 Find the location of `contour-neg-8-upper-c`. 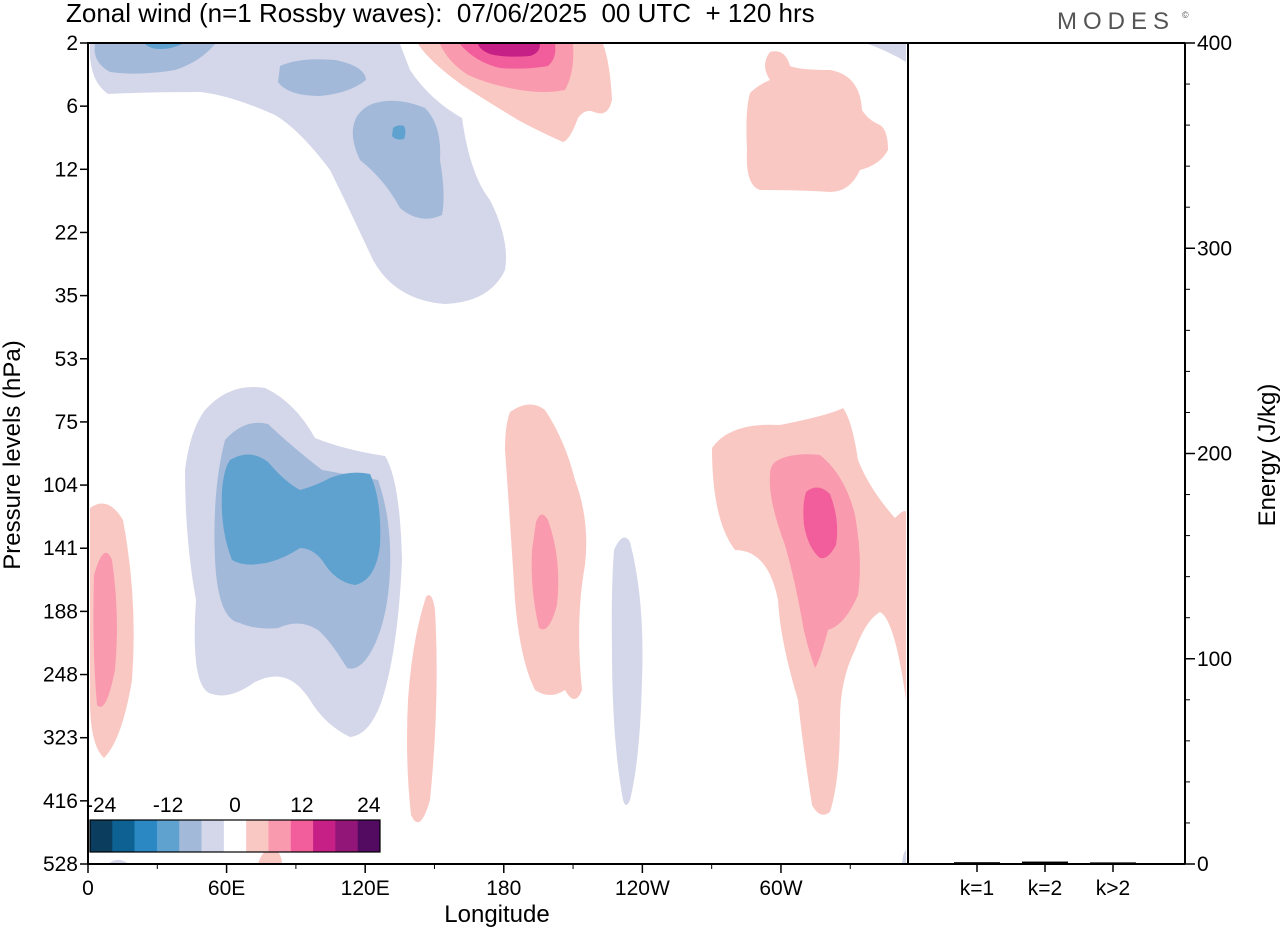

contour-neg-8-upper-c is located at coordinates (398, 159).